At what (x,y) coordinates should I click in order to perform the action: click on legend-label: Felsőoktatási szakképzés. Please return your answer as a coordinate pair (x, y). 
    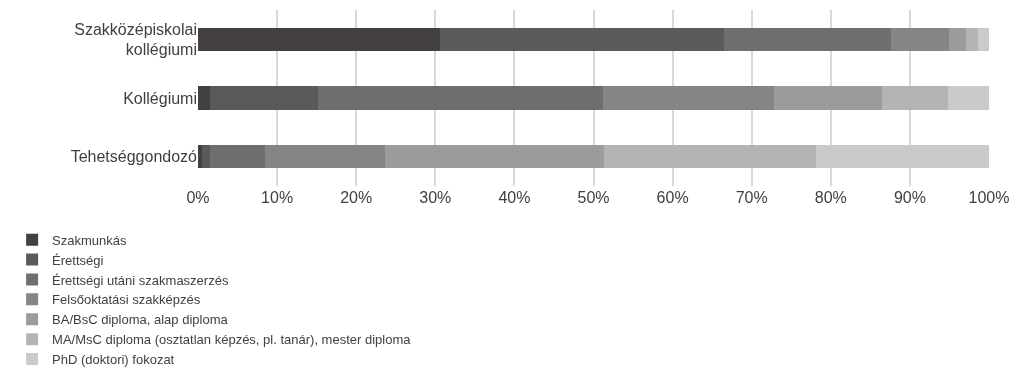
    Looking at the image, I should click on (126, 300).